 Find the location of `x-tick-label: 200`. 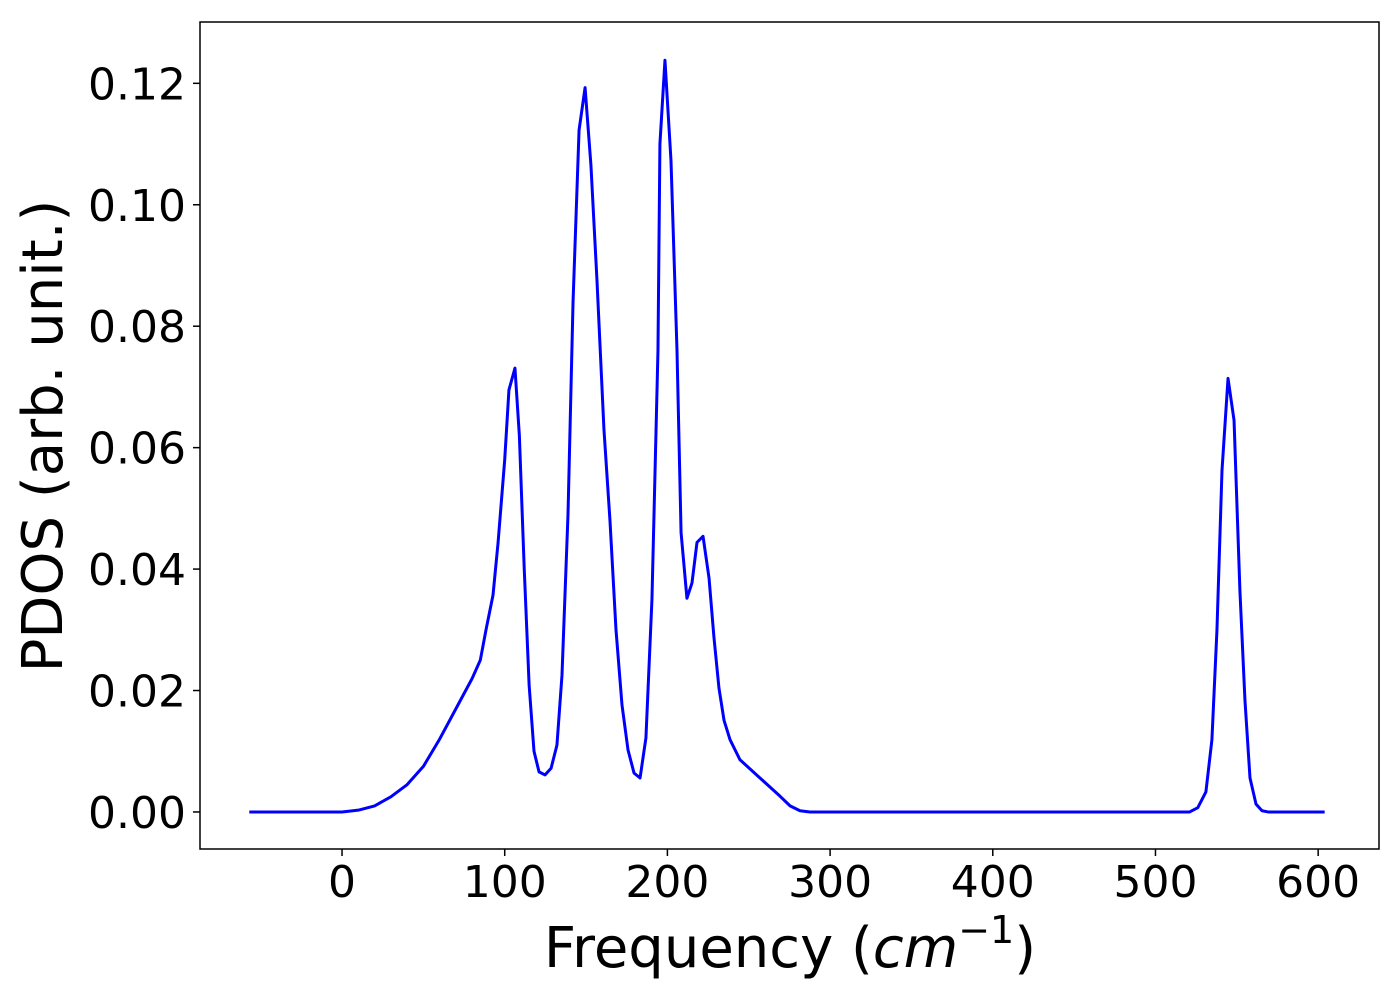

x-tick-label: 200 is located at coordinates (667, 882).